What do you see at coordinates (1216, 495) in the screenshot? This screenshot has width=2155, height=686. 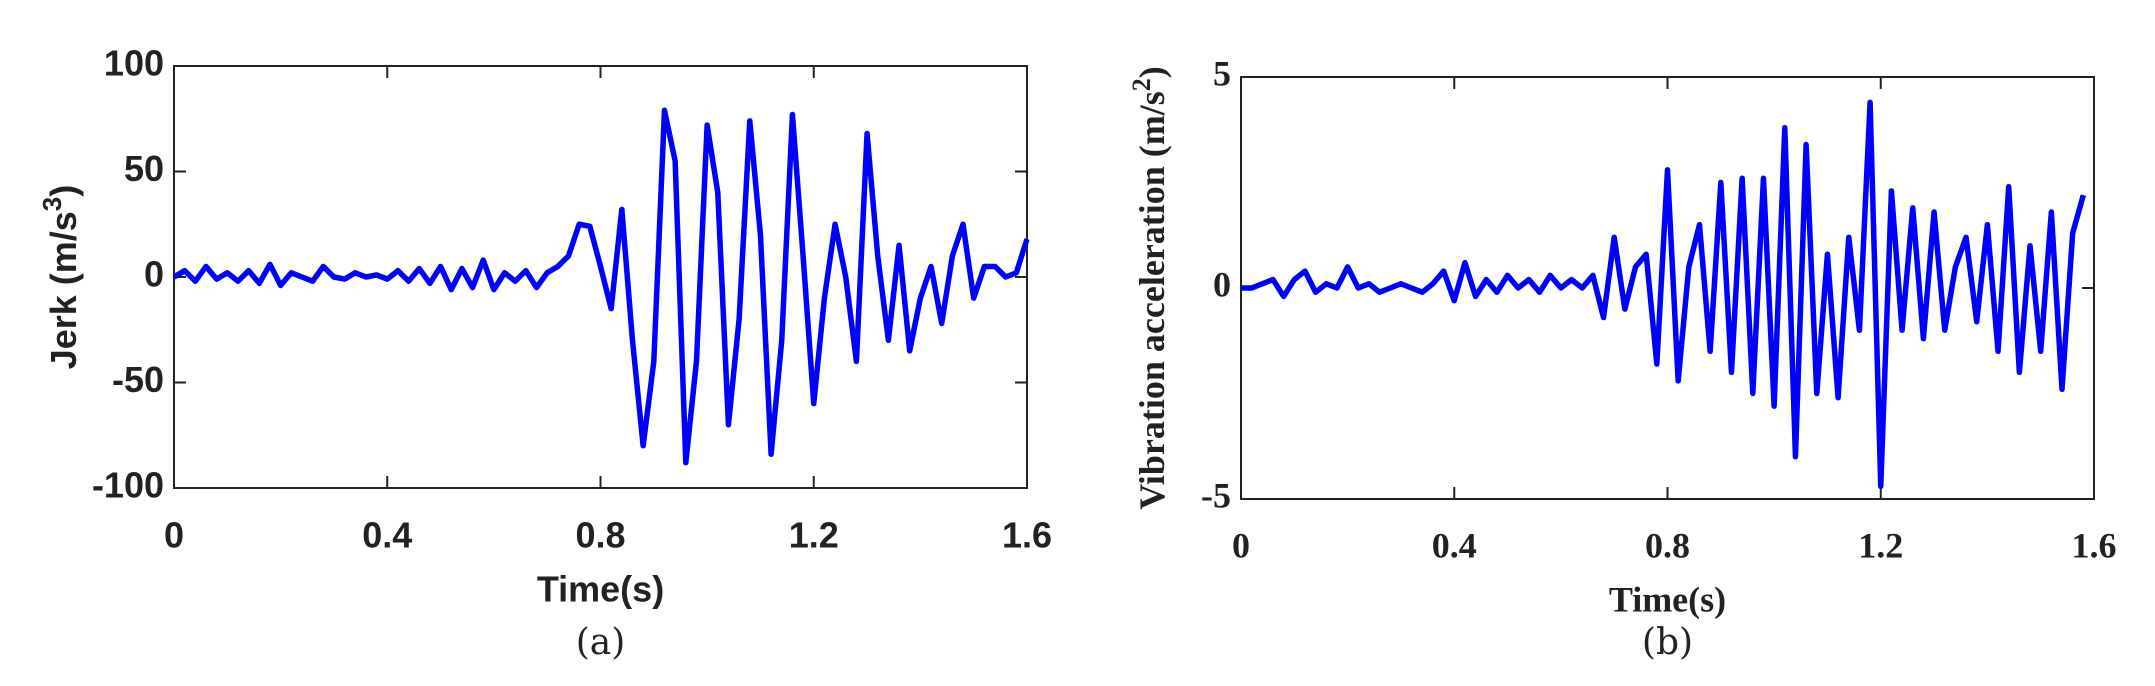 I see `y-tick-label: -5` at bounding box center [1216, 495].